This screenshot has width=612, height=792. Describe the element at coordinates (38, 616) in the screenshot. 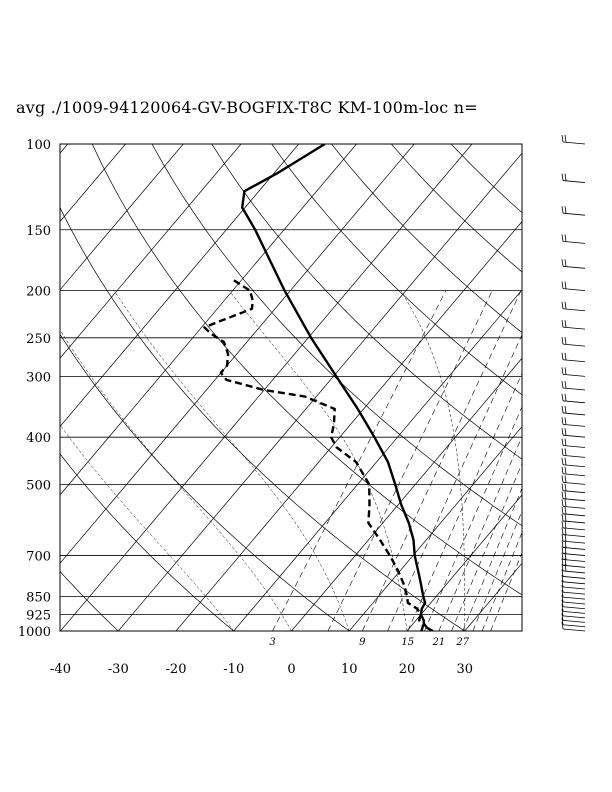

I see `pressure-tick-label: 925` at that location.